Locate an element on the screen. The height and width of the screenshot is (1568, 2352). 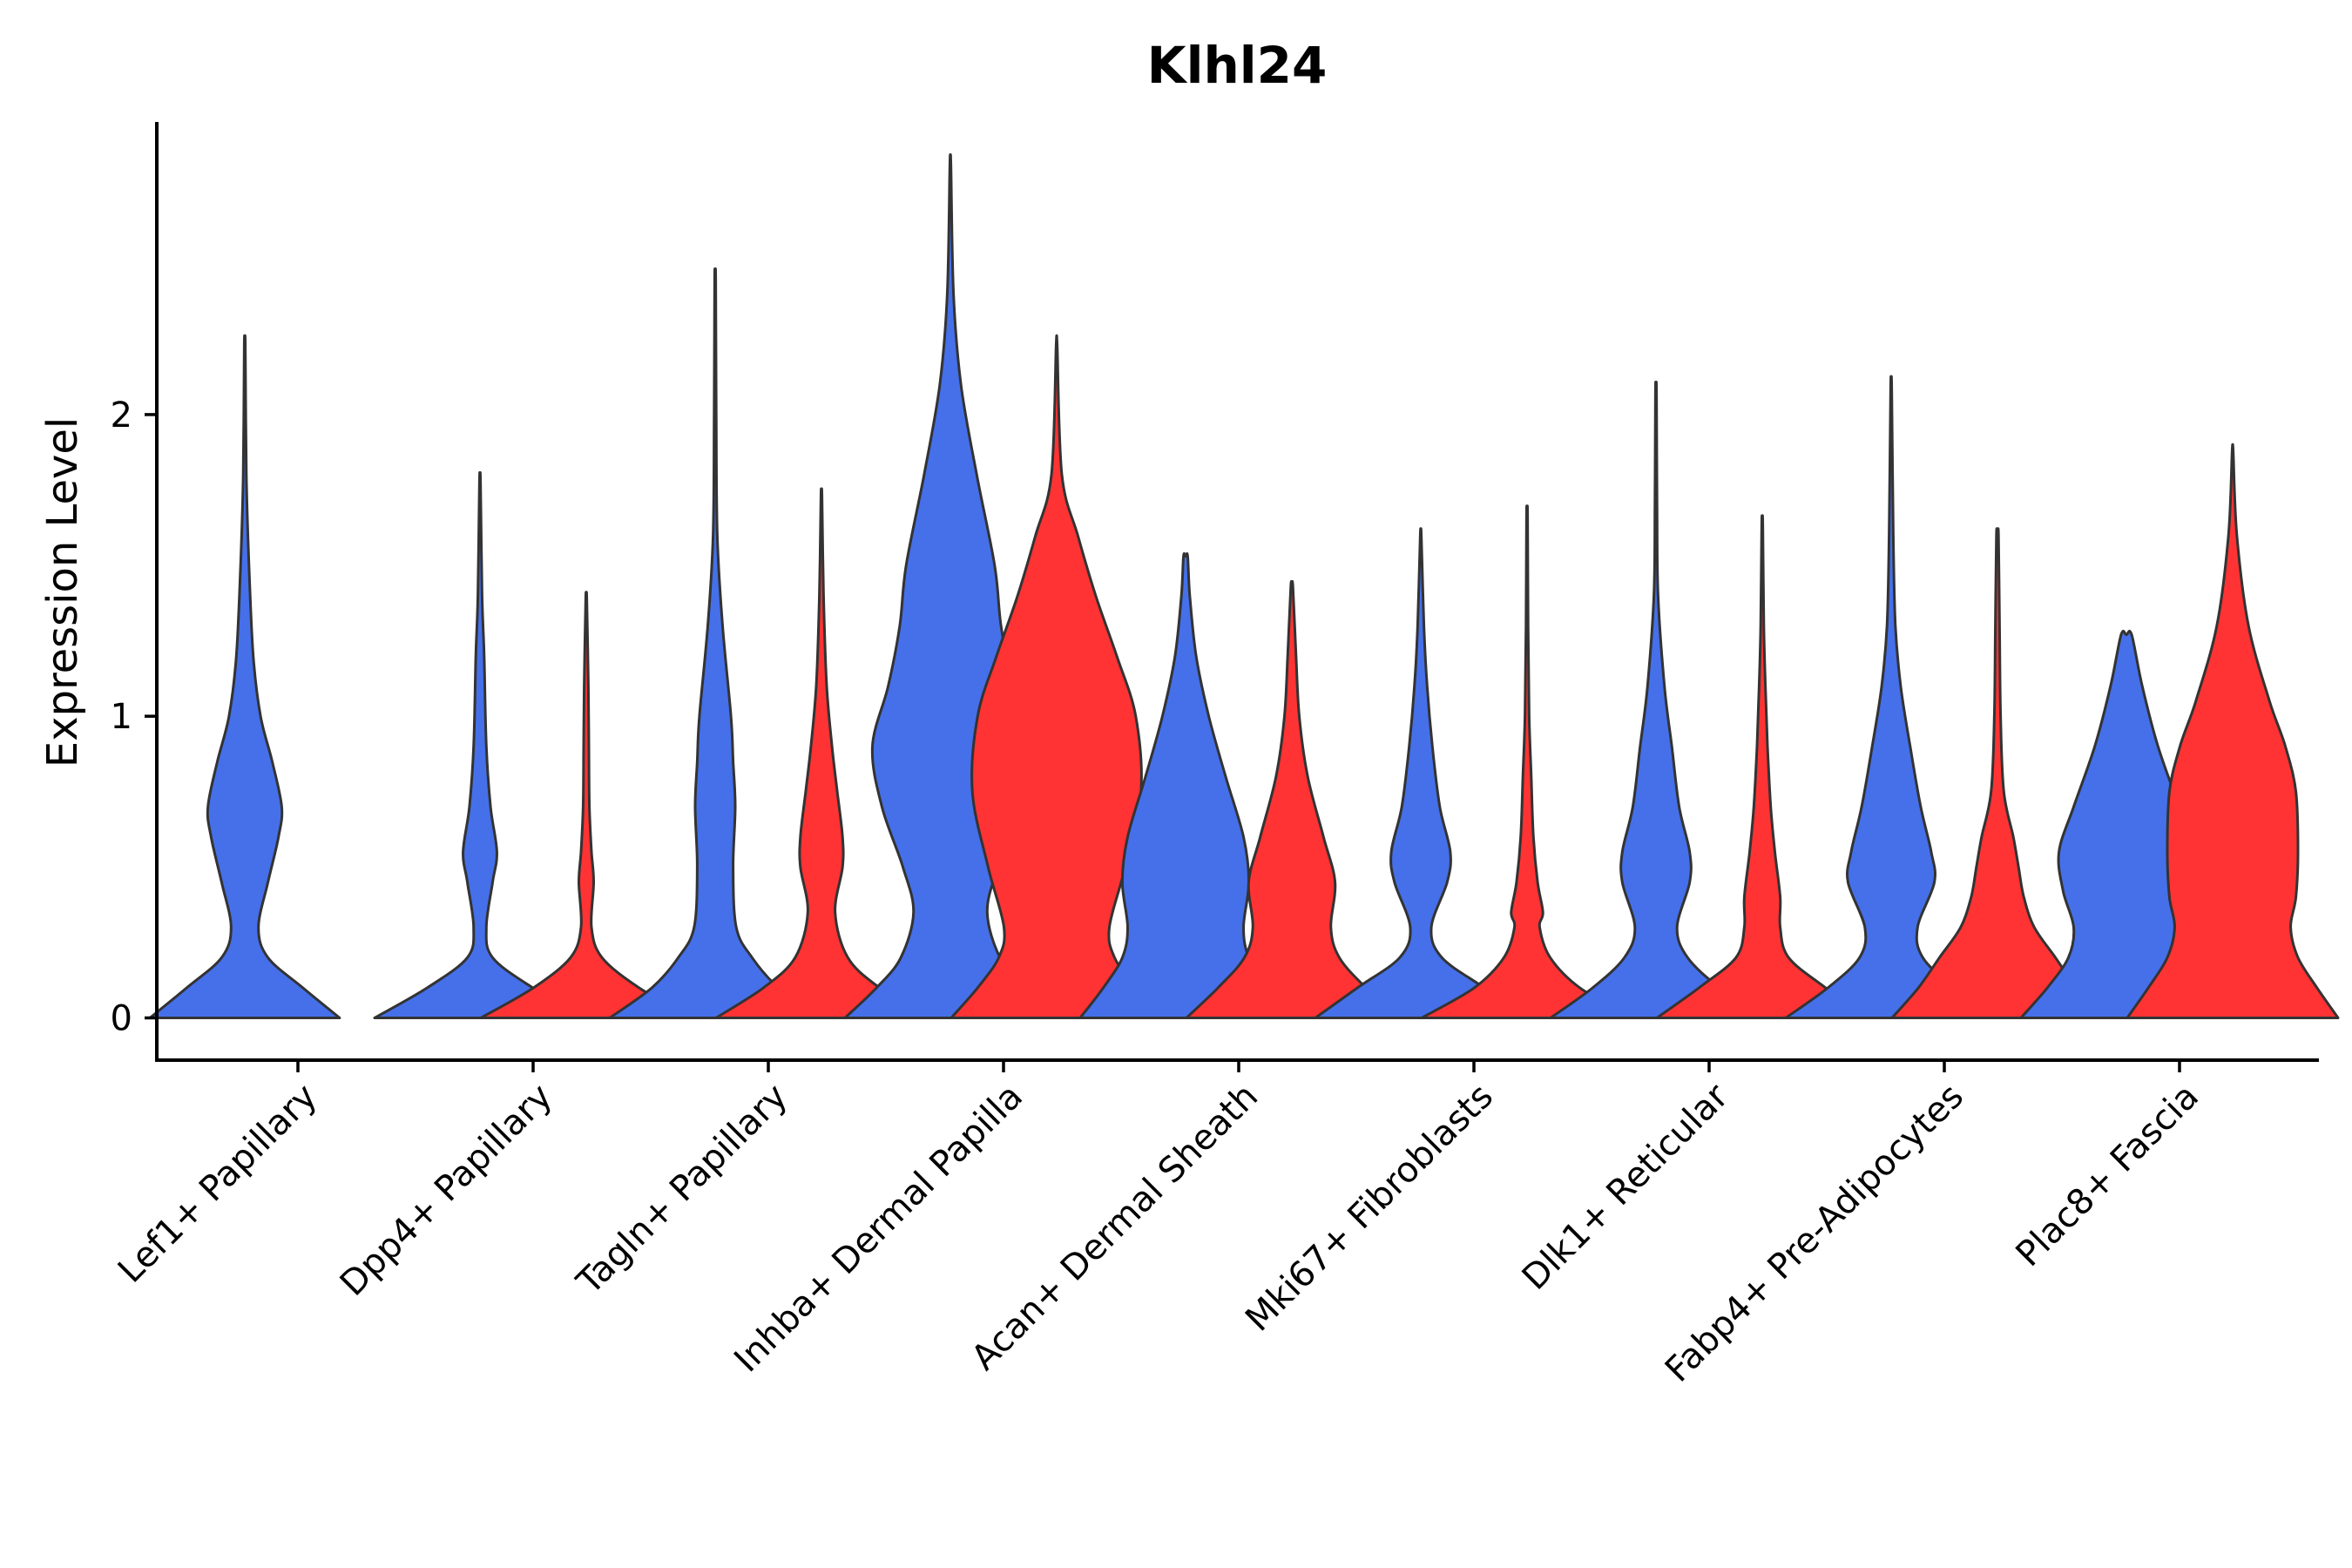
y-axis-label: Expression Level is located at coordinates (62, 592).